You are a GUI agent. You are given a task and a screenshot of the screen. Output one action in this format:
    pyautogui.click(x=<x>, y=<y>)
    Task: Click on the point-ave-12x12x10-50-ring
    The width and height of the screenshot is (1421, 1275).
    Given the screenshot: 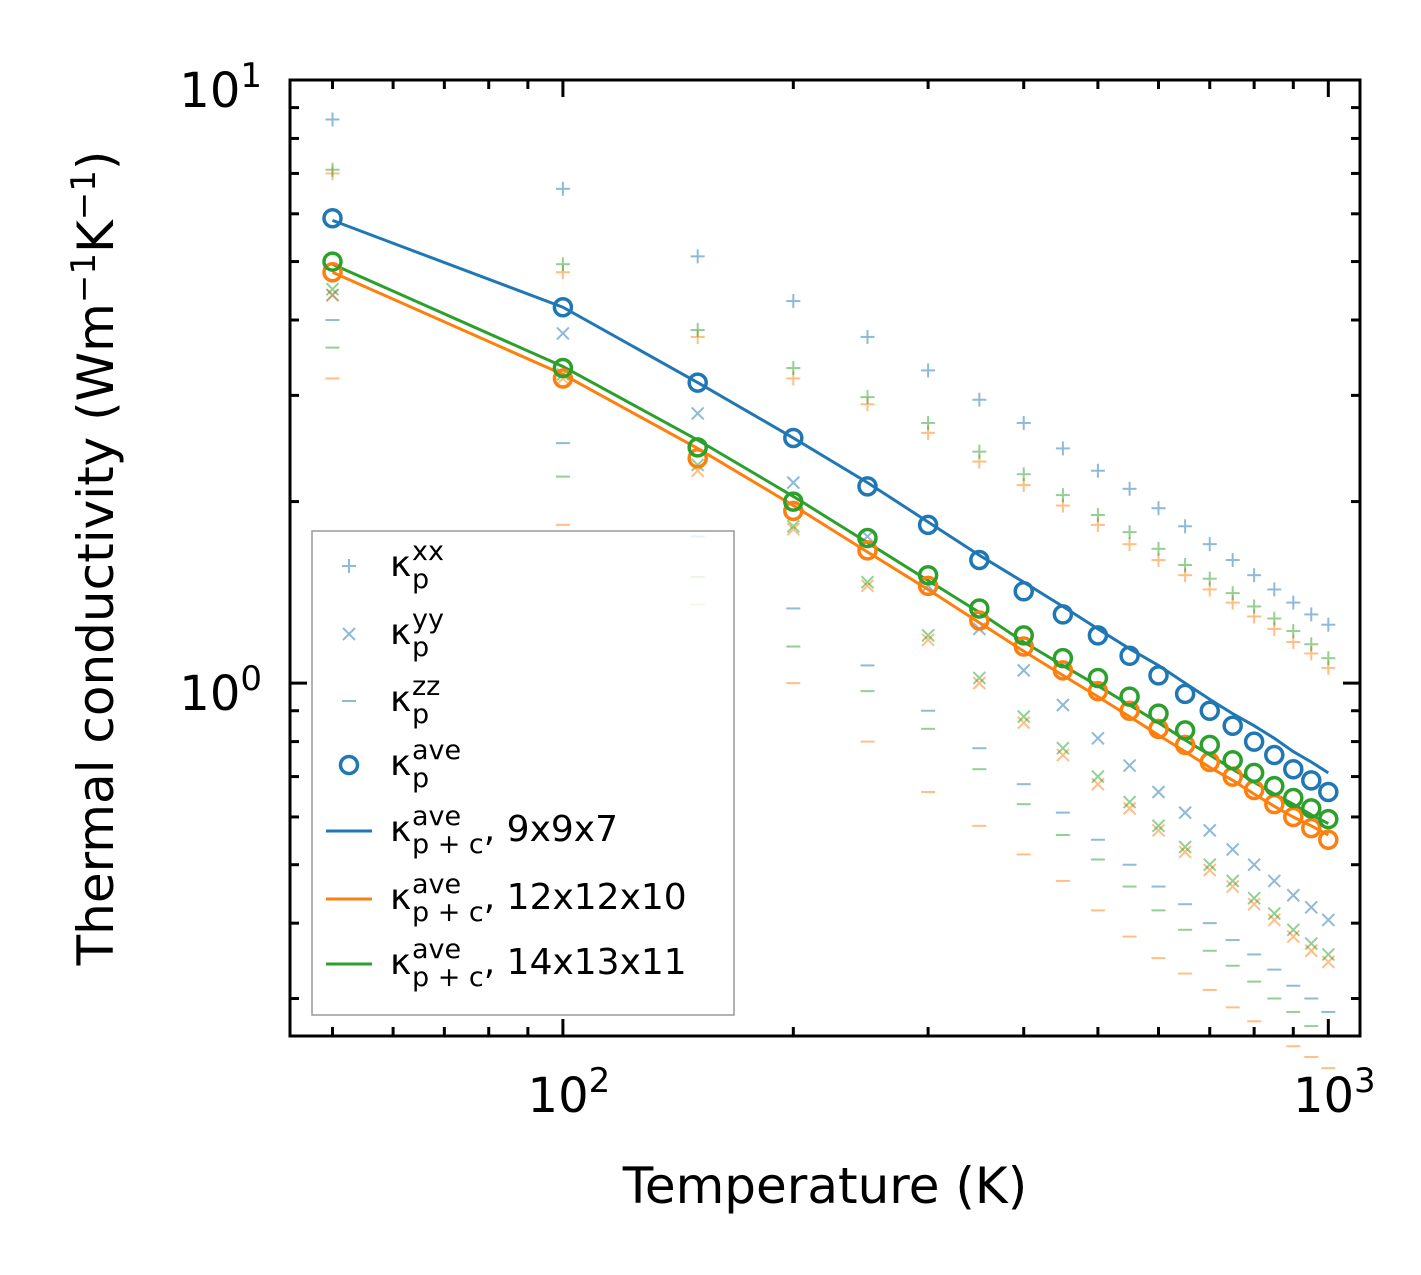 What is the action you would take?
    pyautogui.click(x=332, y=272)
    